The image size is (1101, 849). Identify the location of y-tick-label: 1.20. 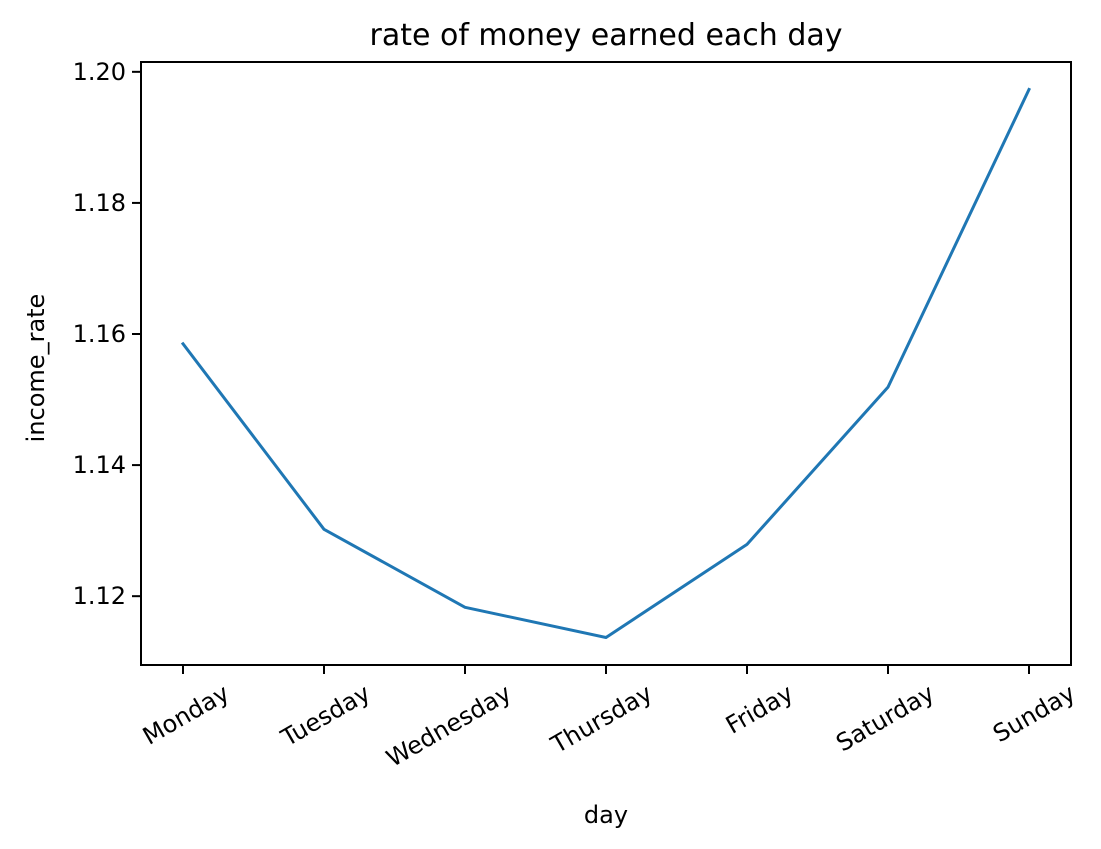
(99, 72).